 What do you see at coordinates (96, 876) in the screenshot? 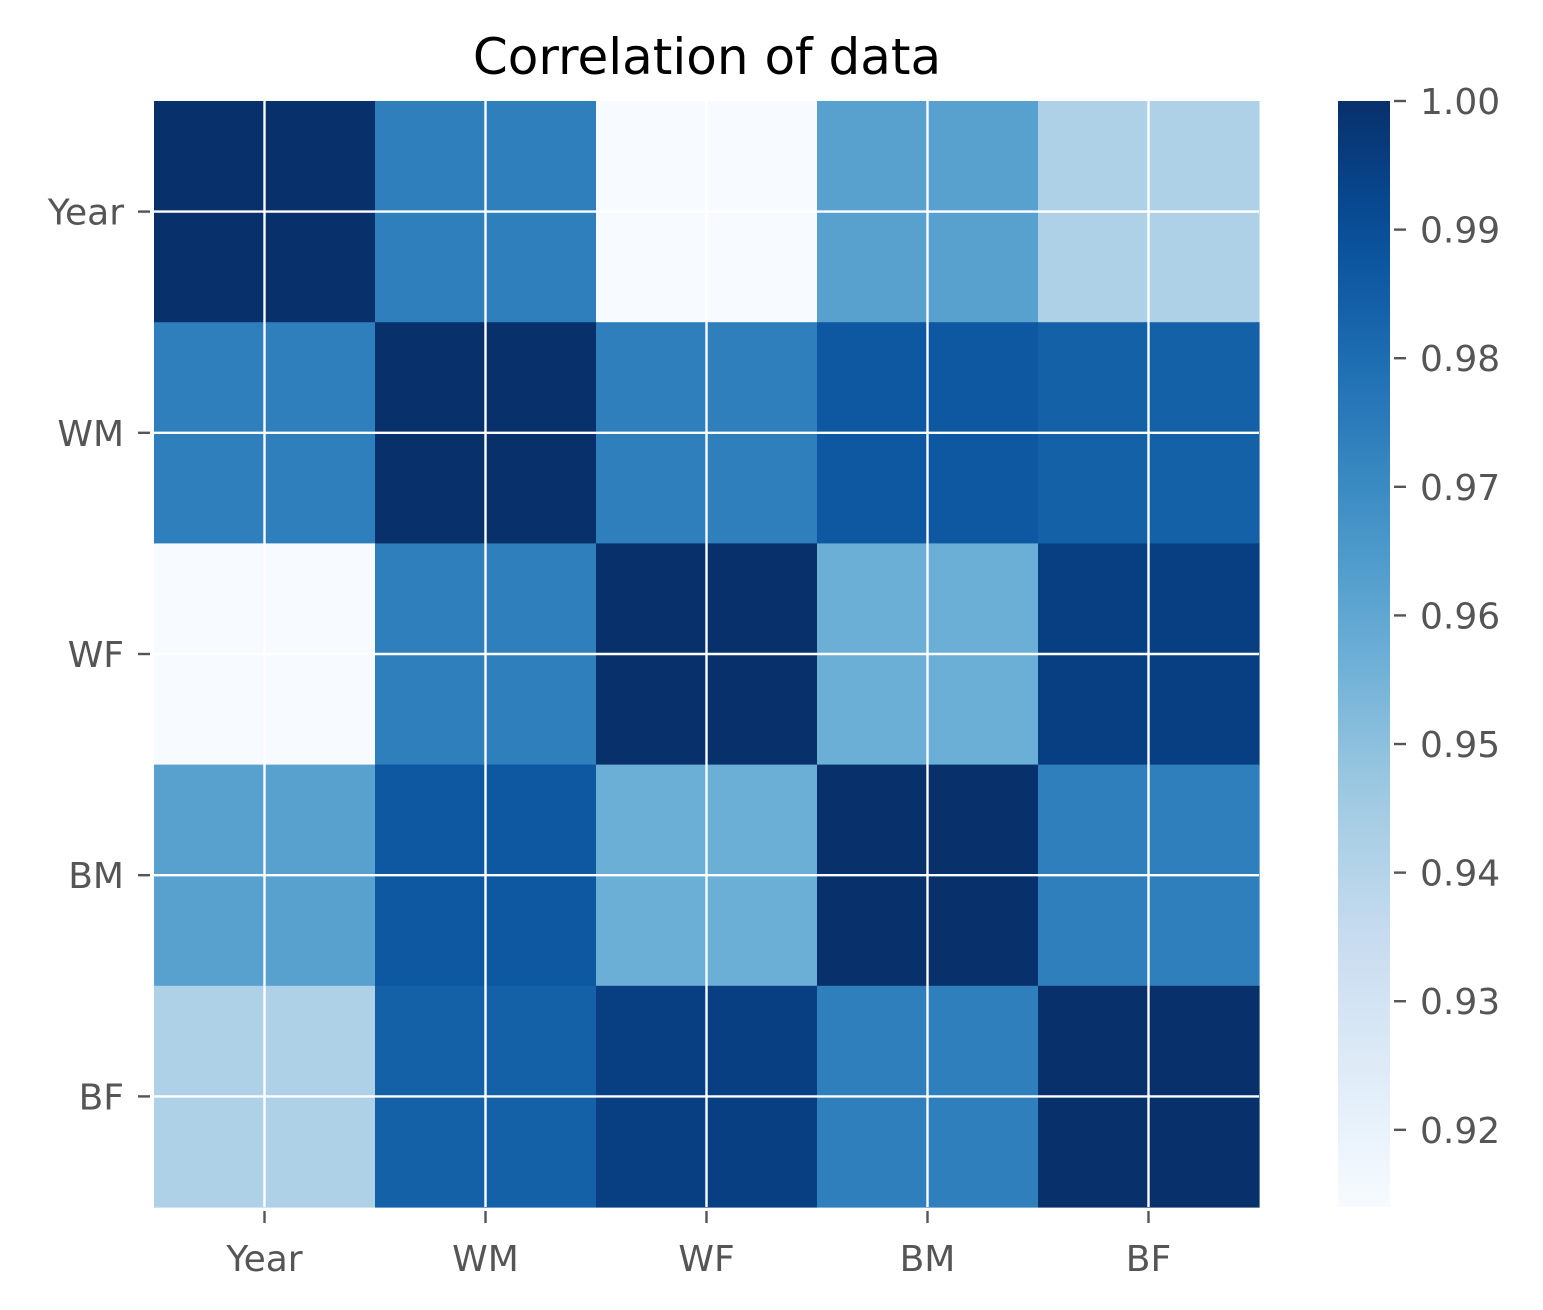
I see `y-tick-label: BM` at bounding box center [96, 876].